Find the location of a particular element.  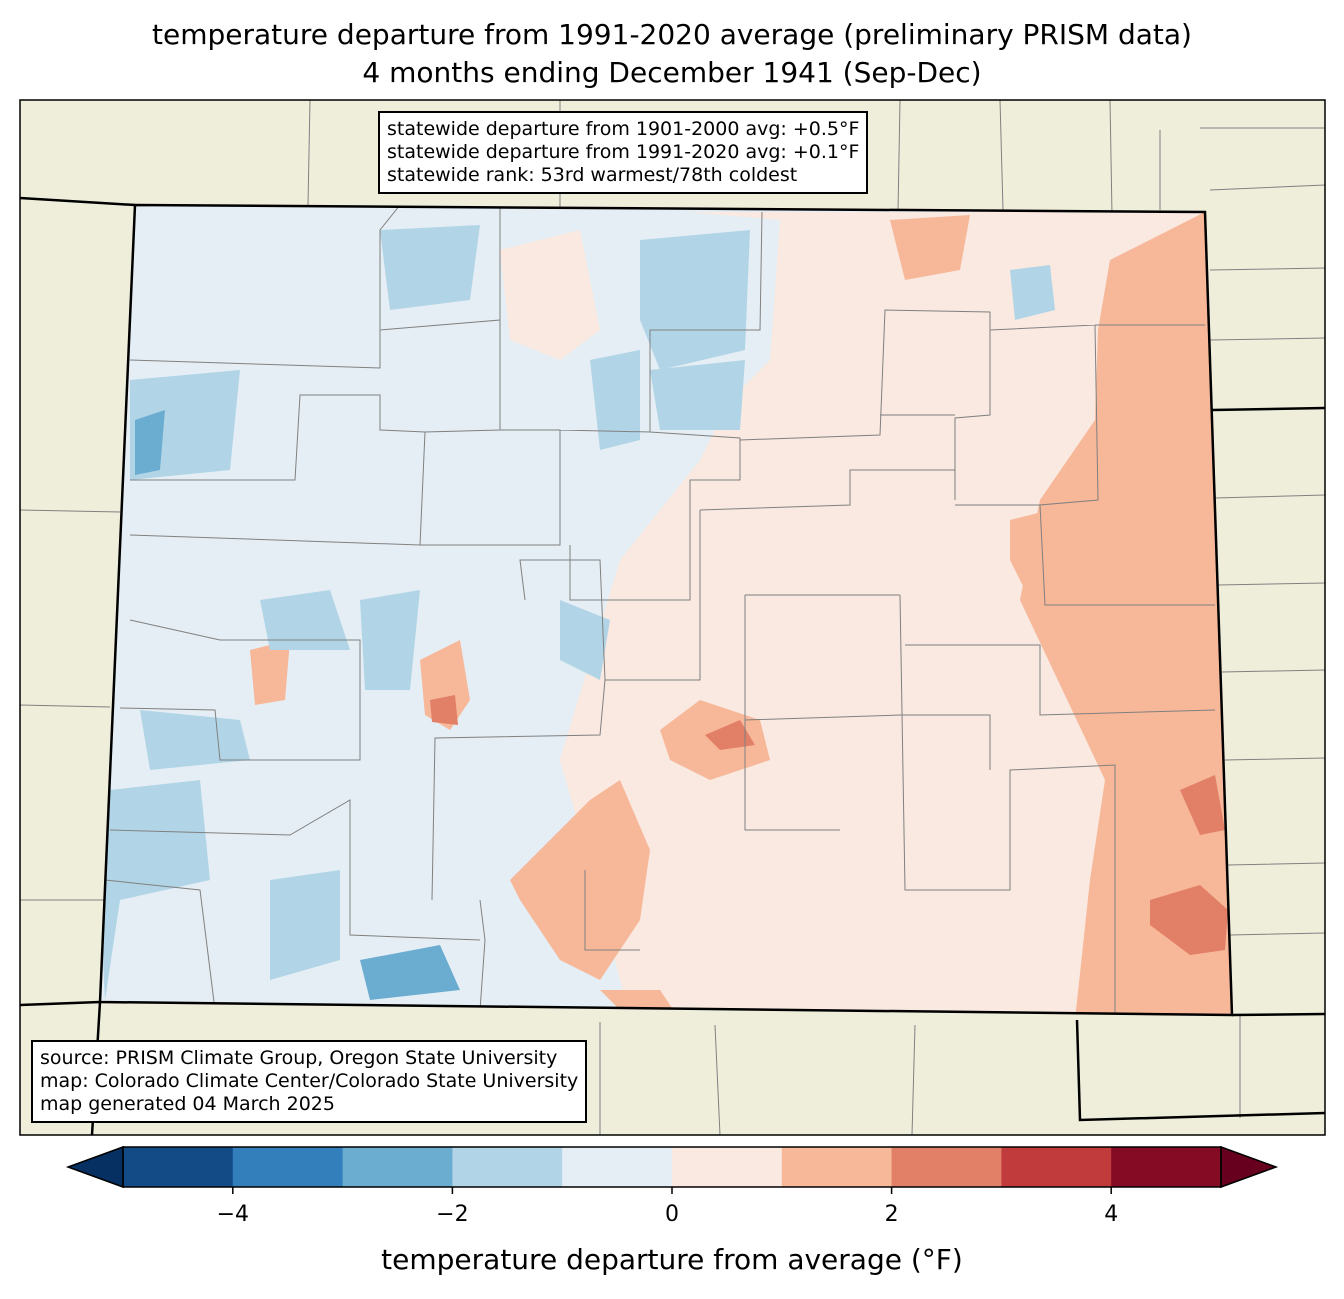

colorbar is located at coordinates (672, 1169).